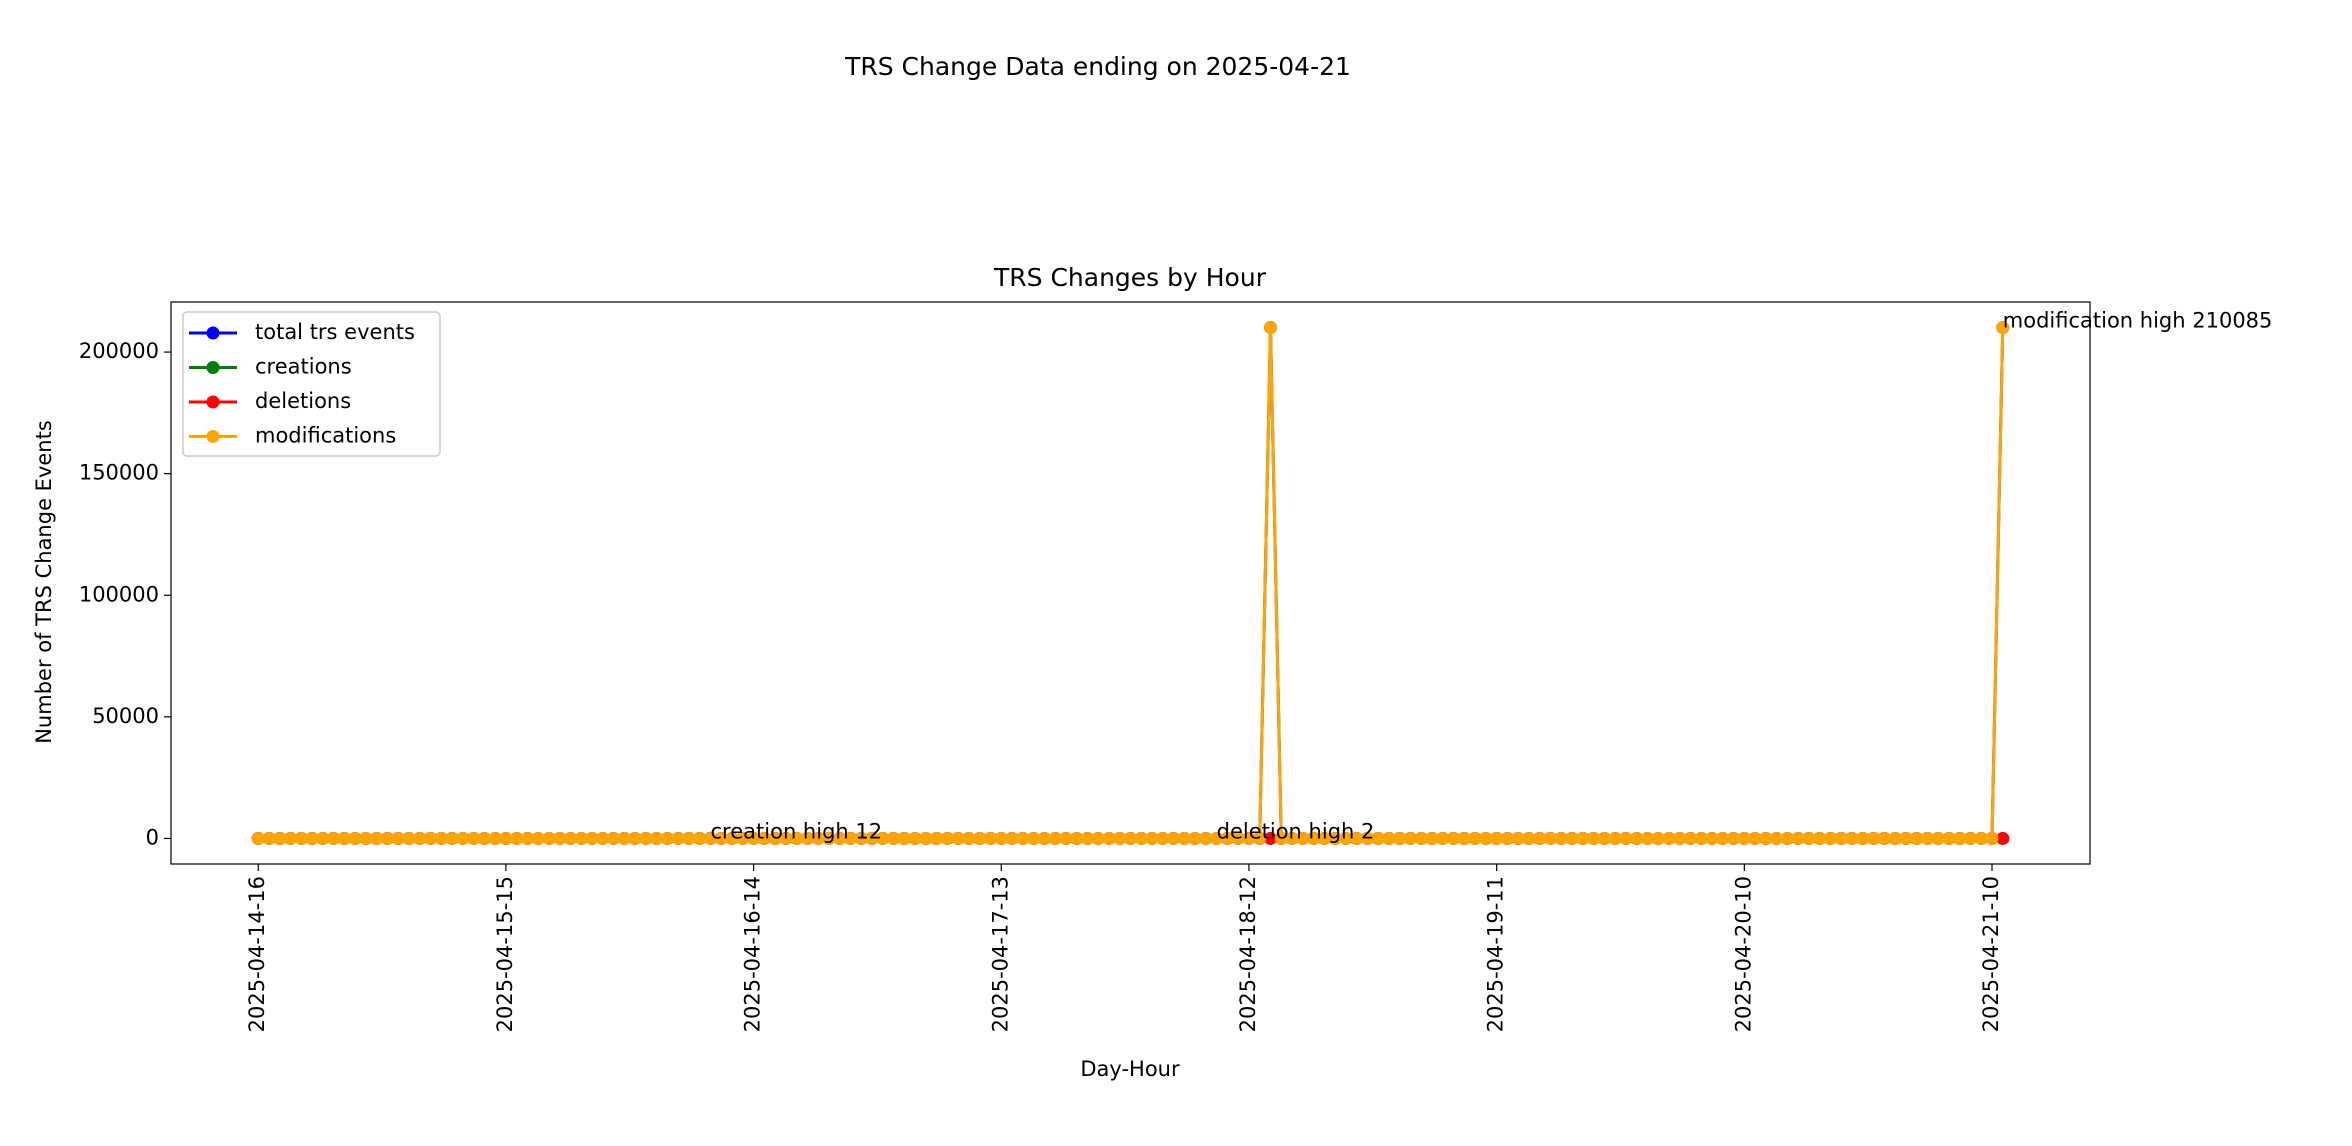  What do you see at coordinates (125, 716) in the screenshot?
I see `y-tick-label: 50000` at bounding box center [125, 716].